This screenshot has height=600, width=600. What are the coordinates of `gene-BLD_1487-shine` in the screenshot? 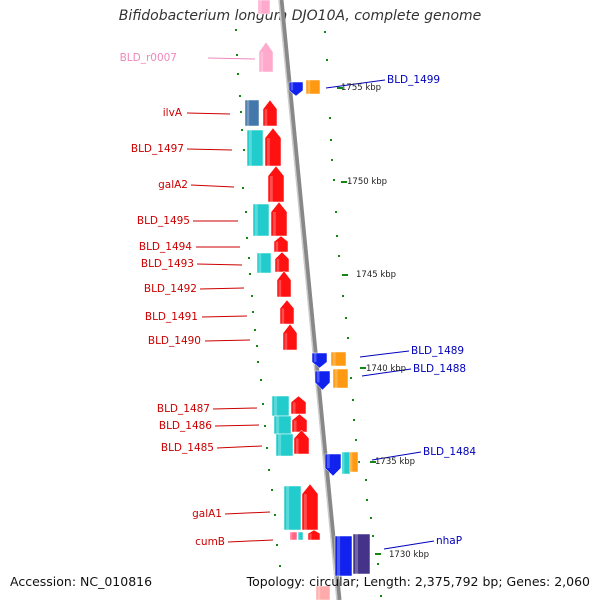 It's located at (294, 408).